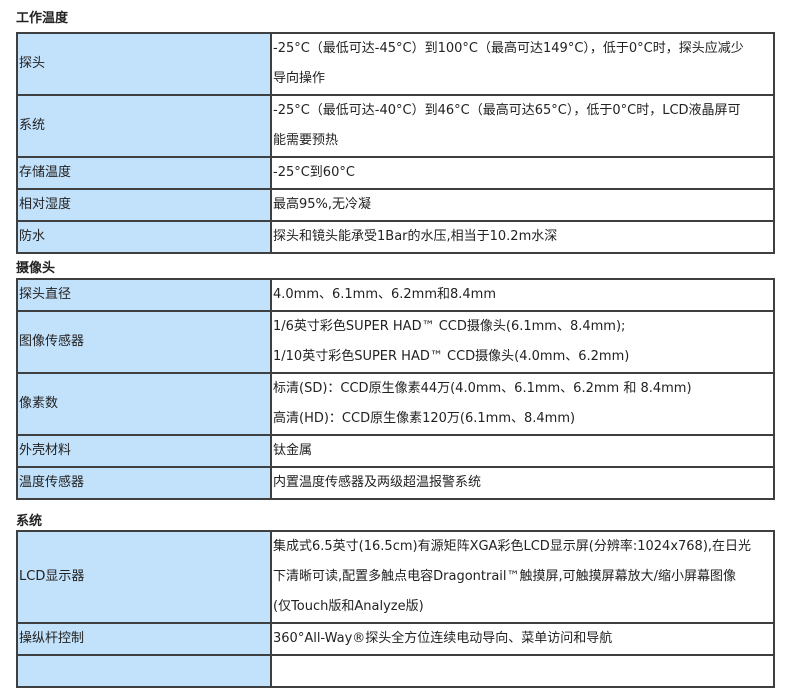 The height and width of the screenshot is (688, 786). I want to click on spec-value-line: 最高95%,无冷凝, so click(322, 204).